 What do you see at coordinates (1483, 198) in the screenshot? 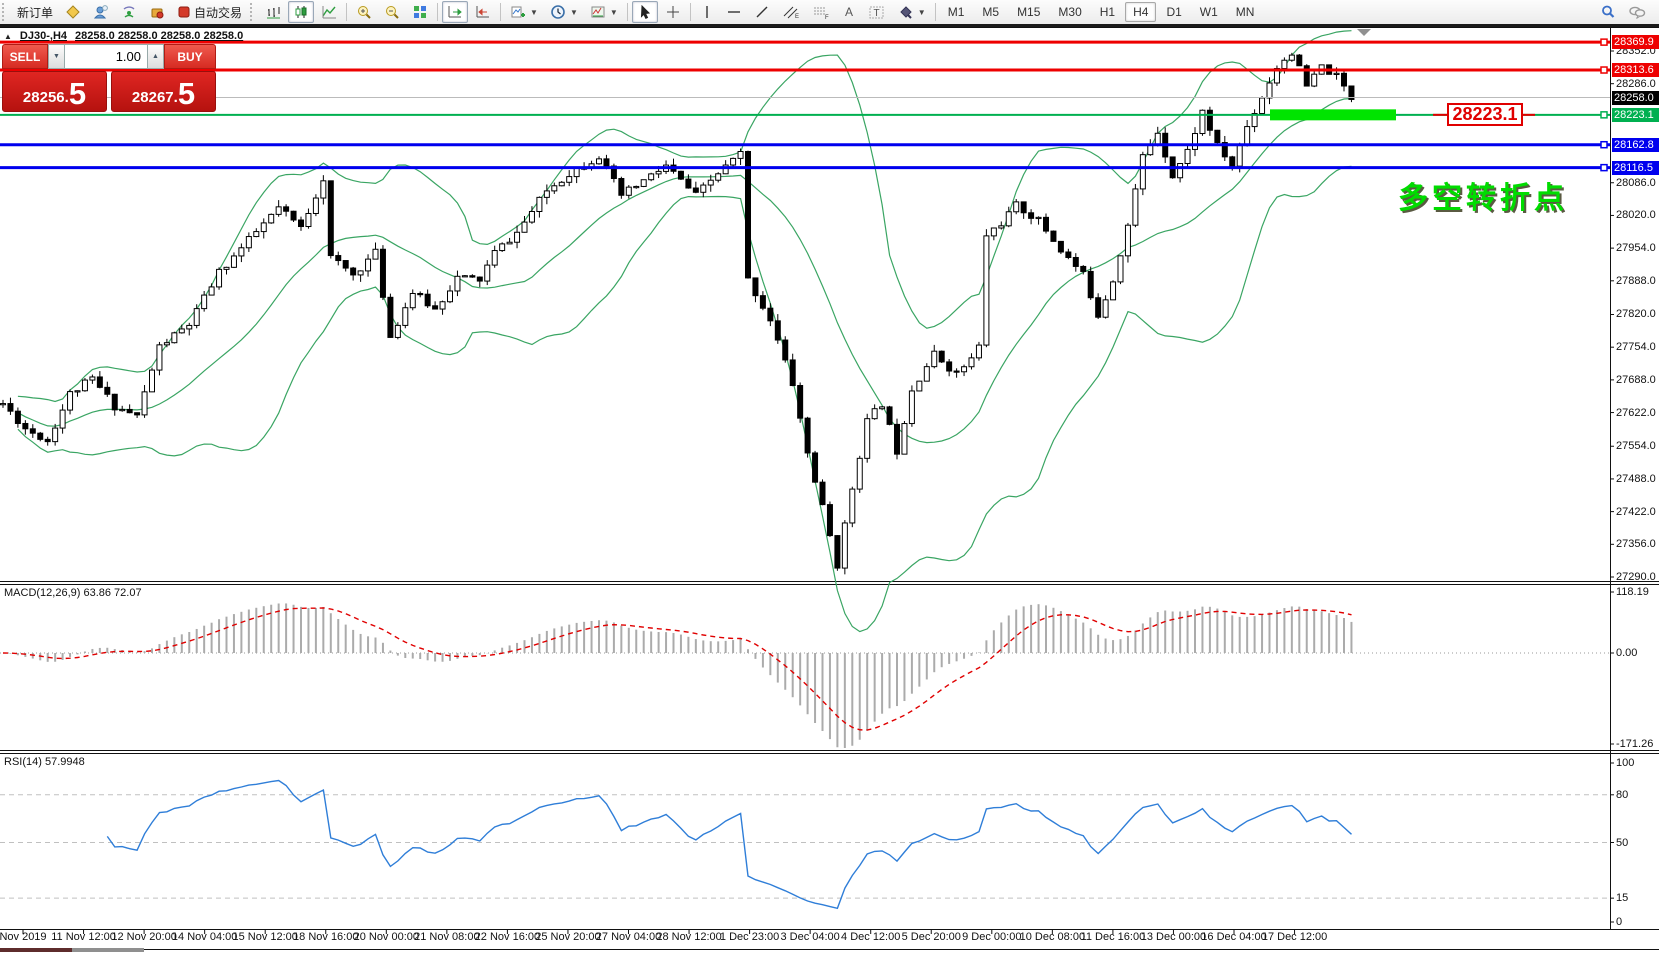
I see `chart-annotation-text: 多空转折点` at bounding box center [1483, 198].